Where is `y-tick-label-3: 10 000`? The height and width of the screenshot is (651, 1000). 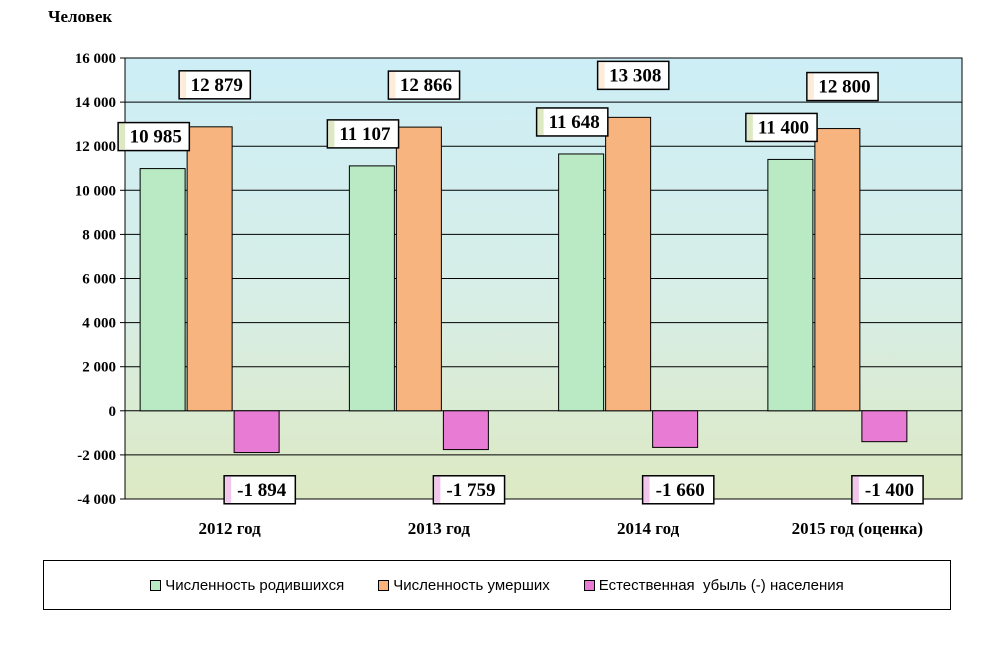
y-tick-label-3: 10 000 is located at coordinates (95, 191).